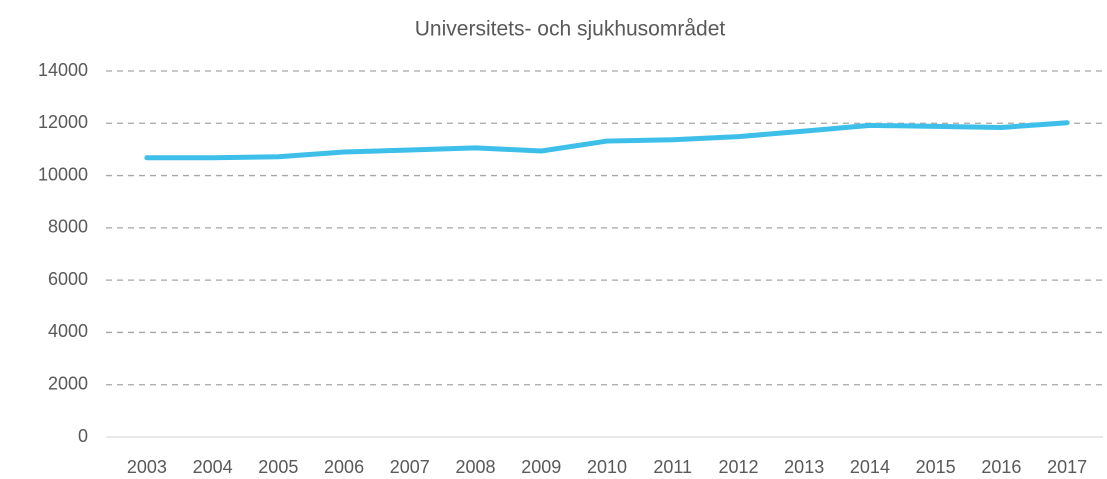 Image resolution: width=1107 pixels, height=479 pixels. What do you see at coordinates (68, 383) in the screenshot?
I see `y-tick-label: 2000` at bounding box center [68, 383].